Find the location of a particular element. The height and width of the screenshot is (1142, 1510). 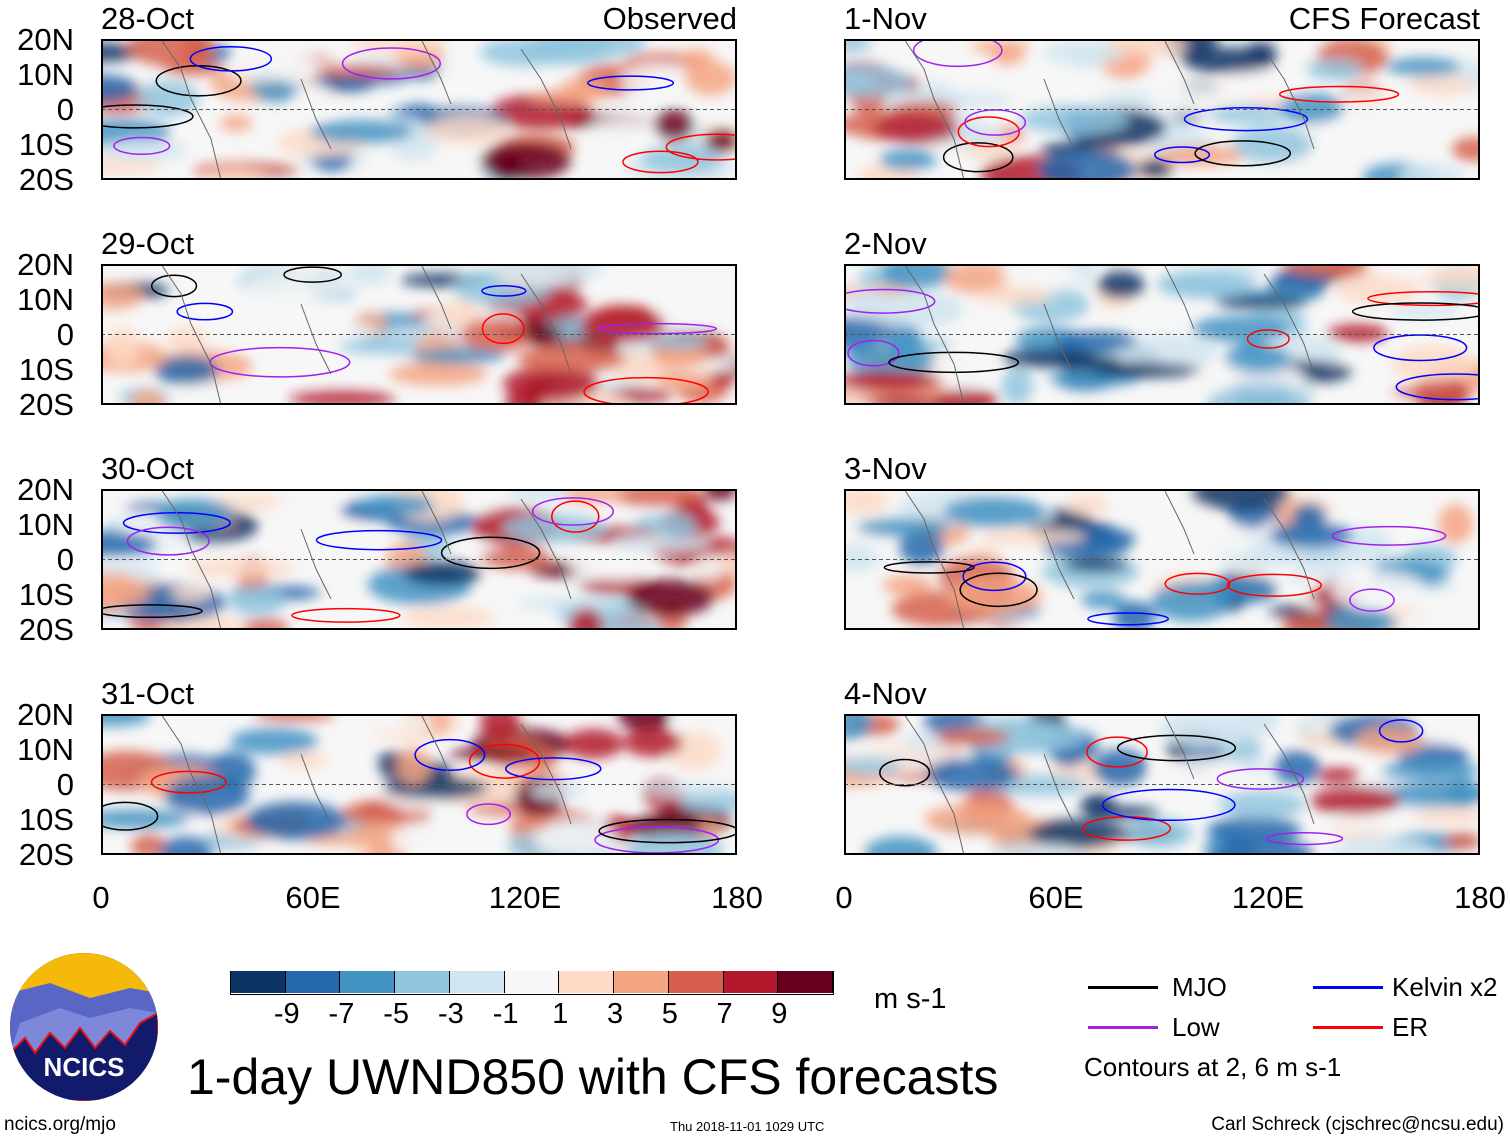

panel-date: 29-Oct is located at coordinates (148, 243).